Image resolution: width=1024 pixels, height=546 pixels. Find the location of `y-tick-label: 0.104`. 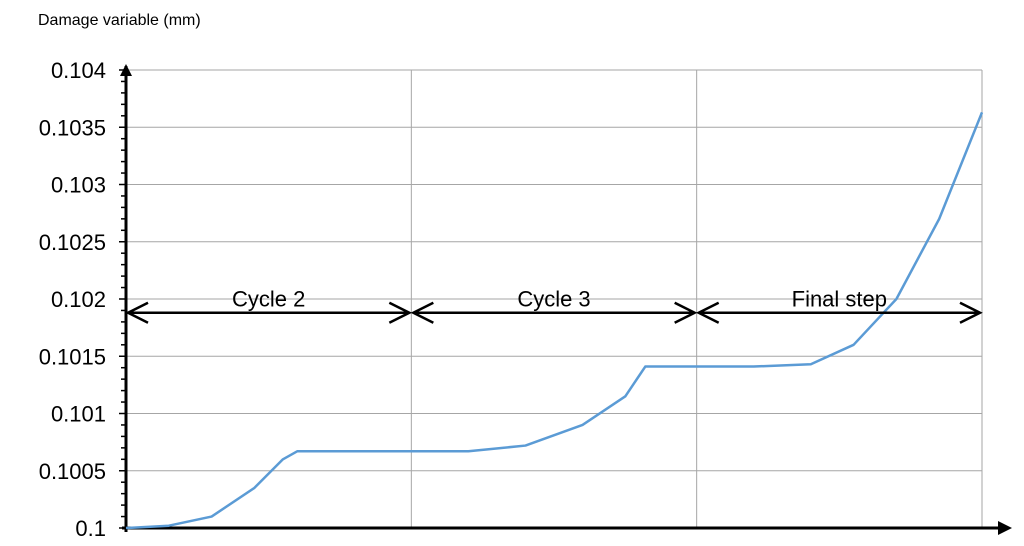

y-tick-label: 0.104 is located at coordinates (78, 70).